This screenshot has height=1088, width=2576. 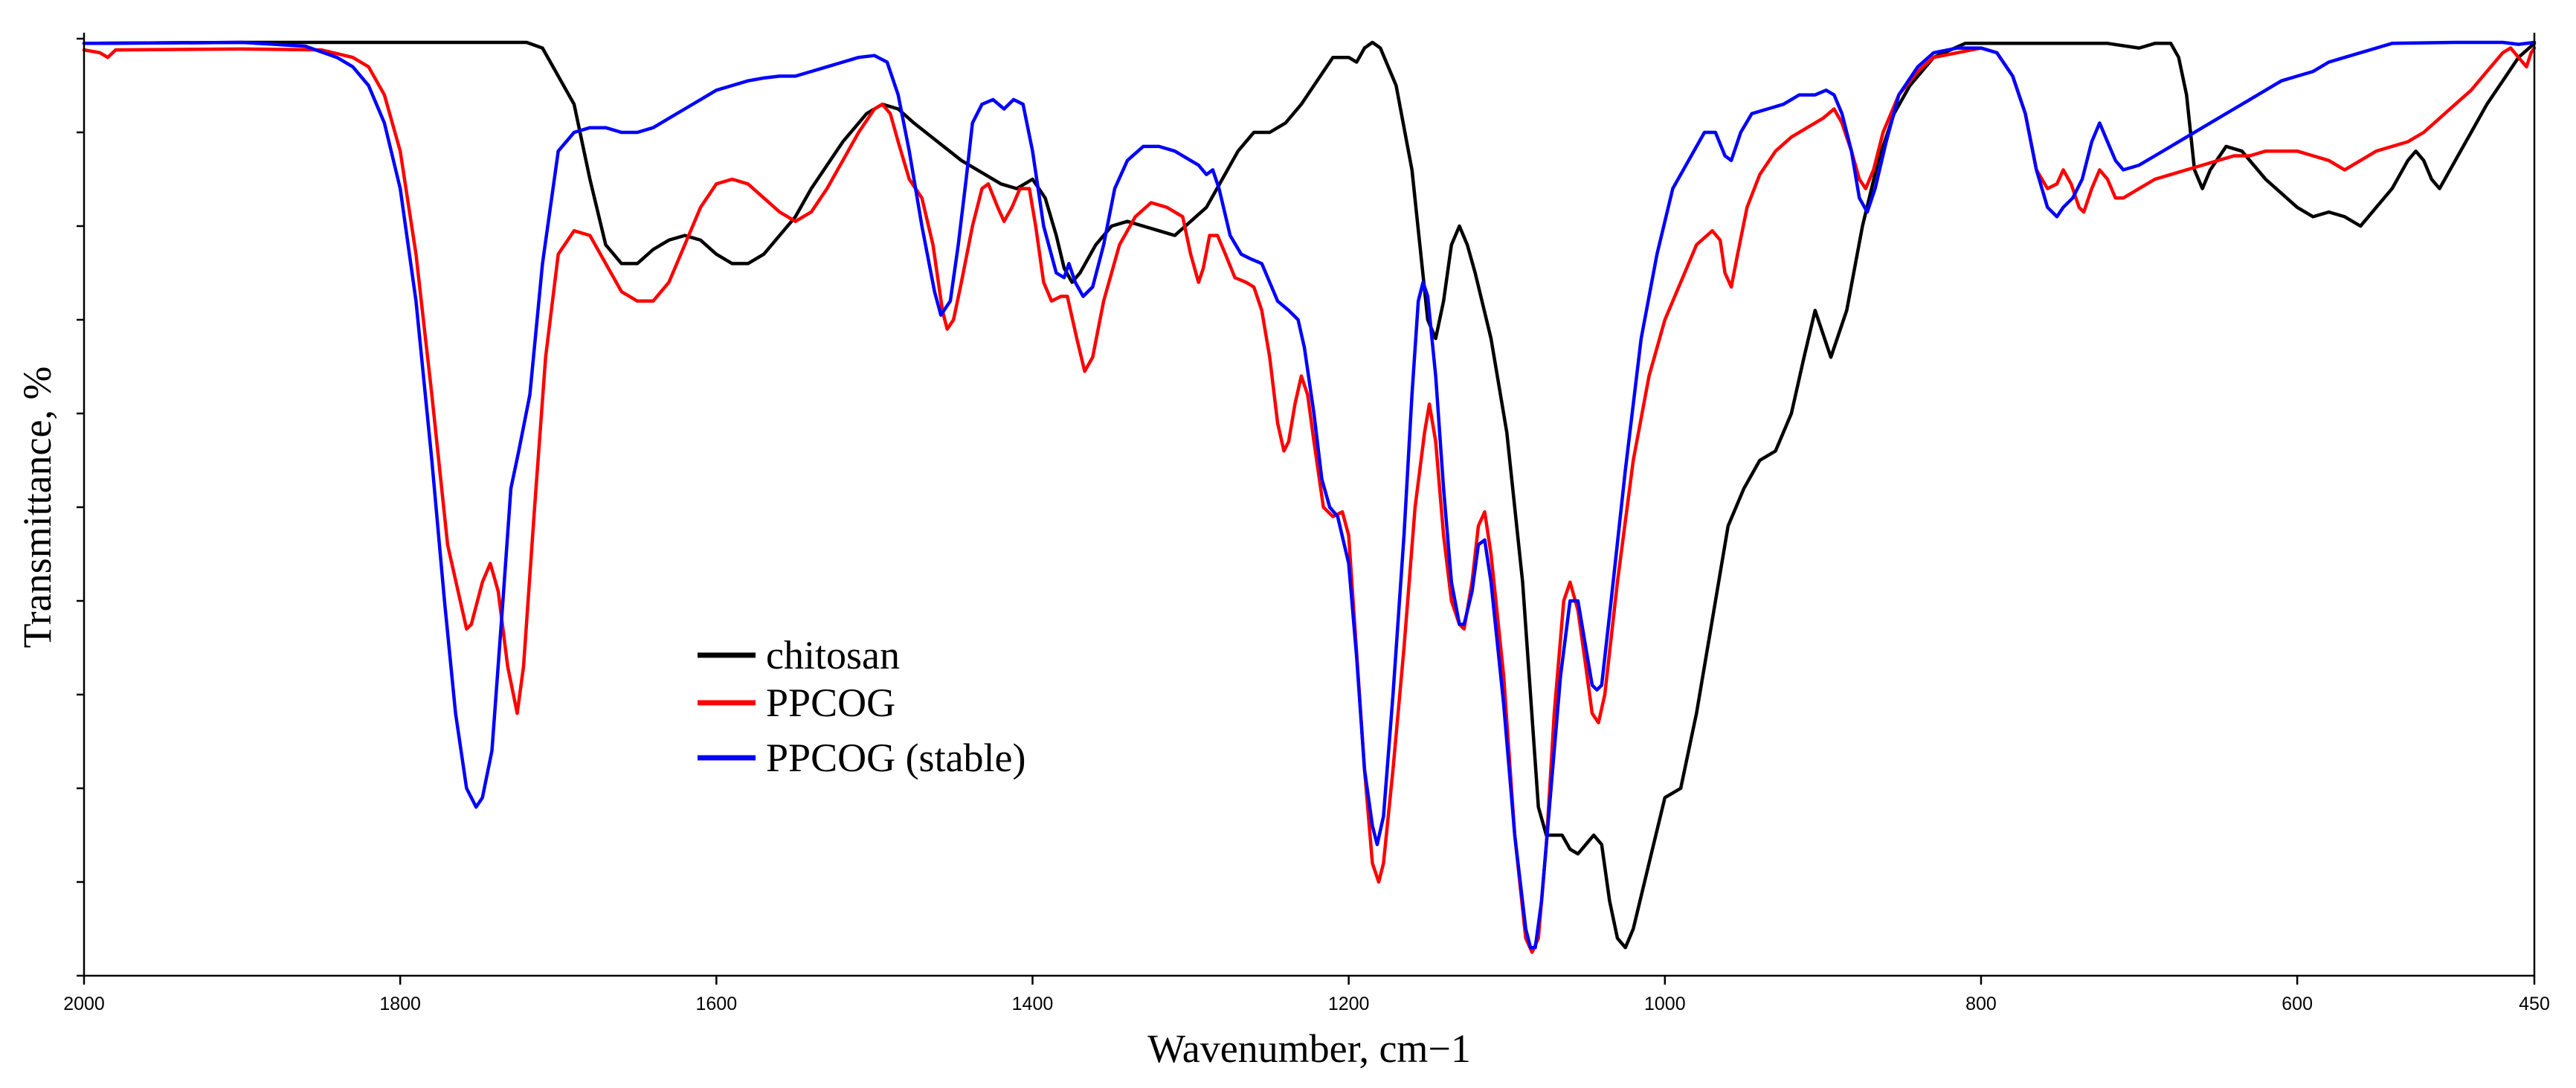 I want to click on legend-label-ppcog-stable: PPCOG (stable), so click(x=896, y=757).